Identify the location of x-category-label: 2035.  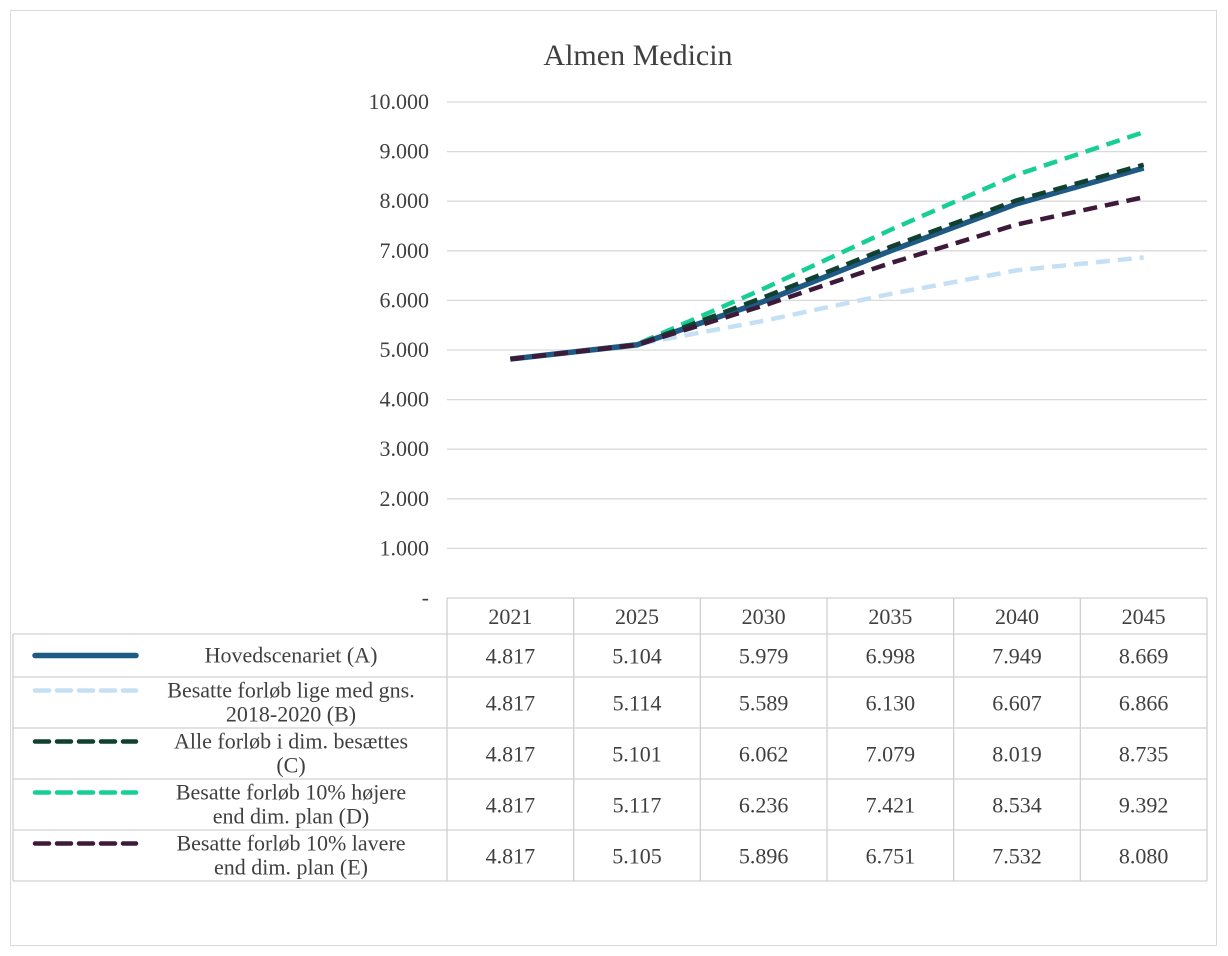
(890, 616).